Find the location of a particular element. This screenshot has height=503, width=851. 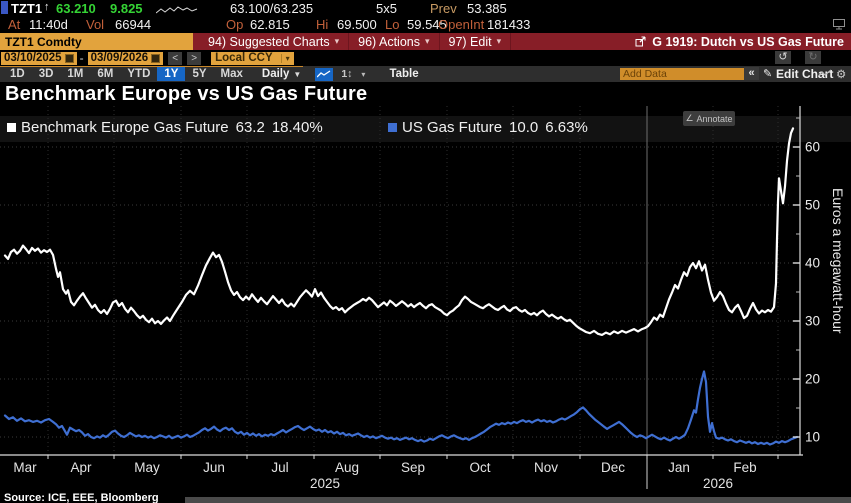

legend-series-pct: 6.63% is located at coordinates (566, 127).